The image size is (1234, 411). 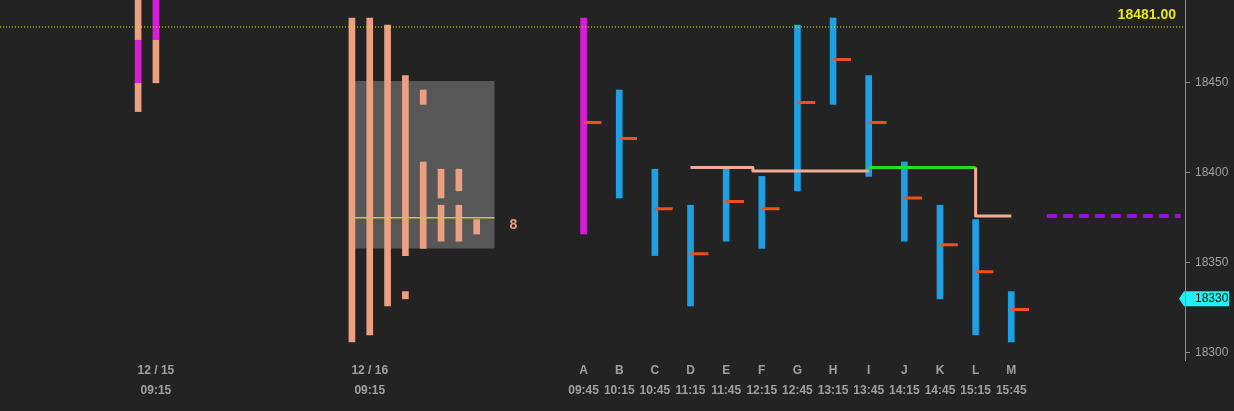 What do you see at coordinates (690, 380) in the screenshot?
I see `x-tick-label: D 11:15` at bounding box center [690, 380].